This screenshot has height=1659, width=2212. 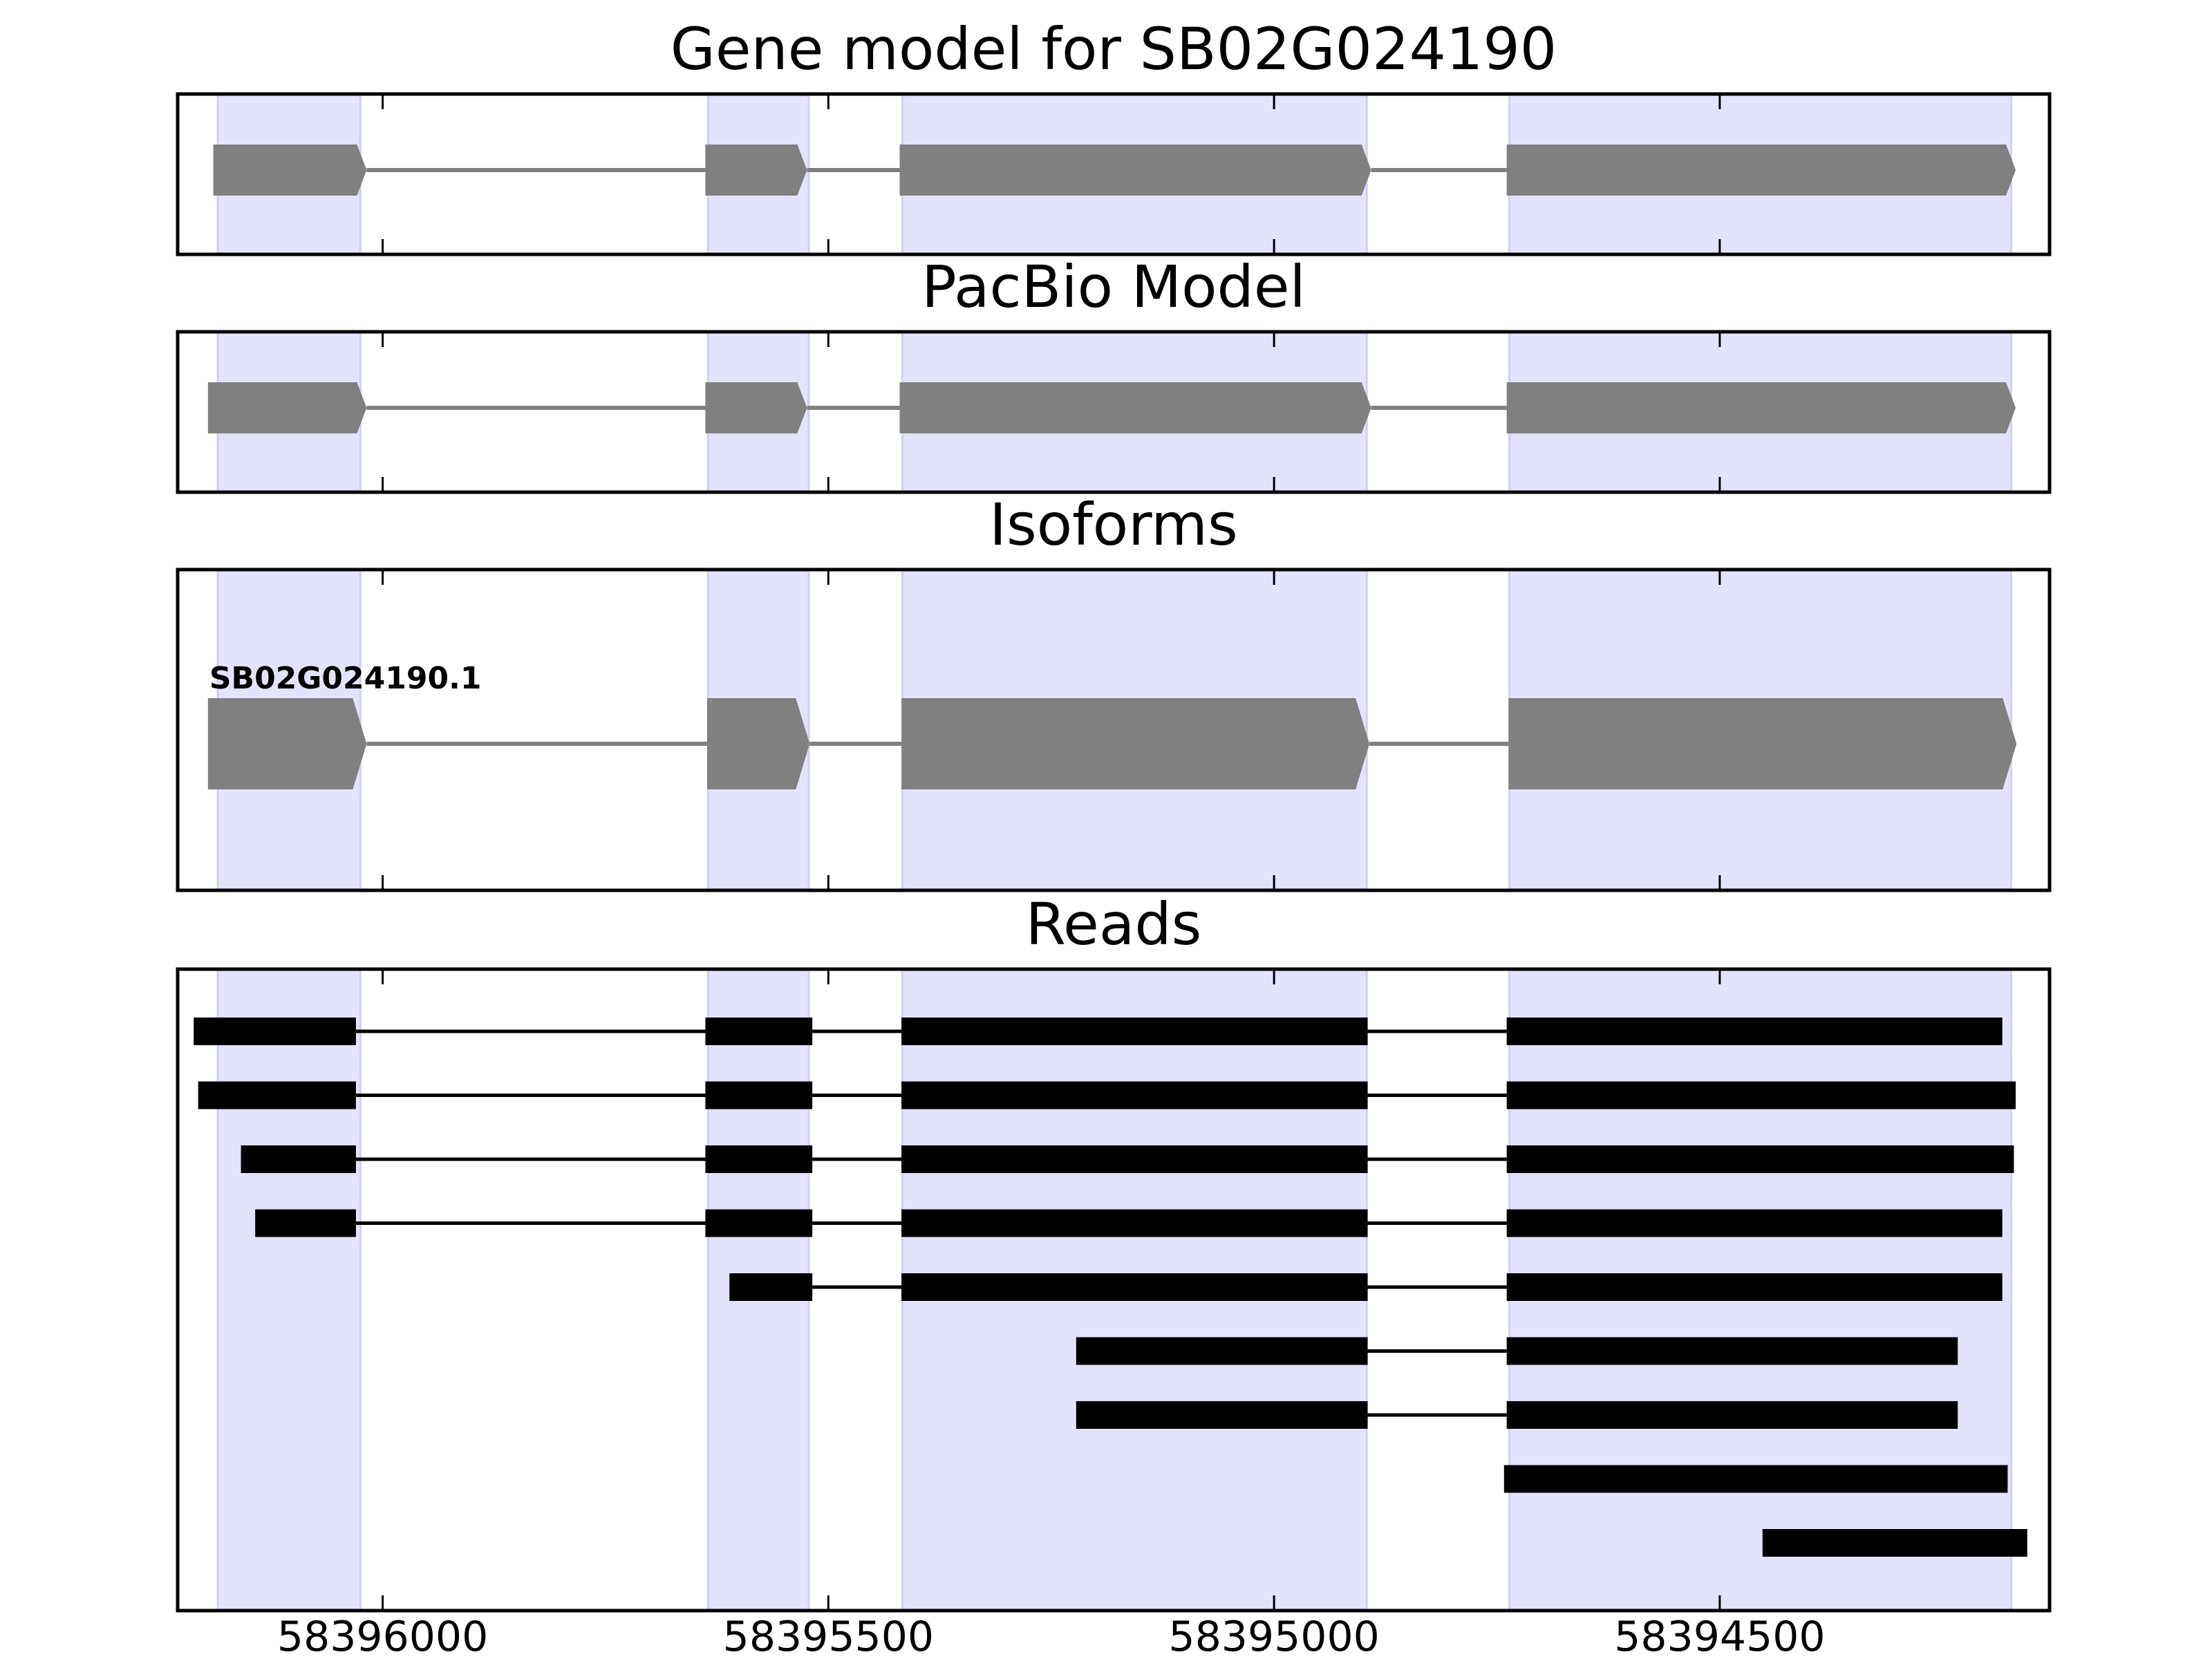 I want to click on panel-title: Isoforms, so click(x=1113, y=525).